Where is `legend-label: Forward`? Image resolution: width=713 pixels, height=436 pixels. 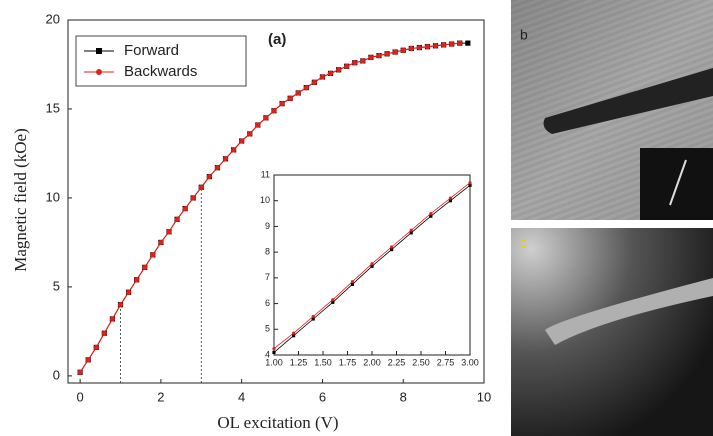
legend-label: Forward is located at coordinates (151, 50).